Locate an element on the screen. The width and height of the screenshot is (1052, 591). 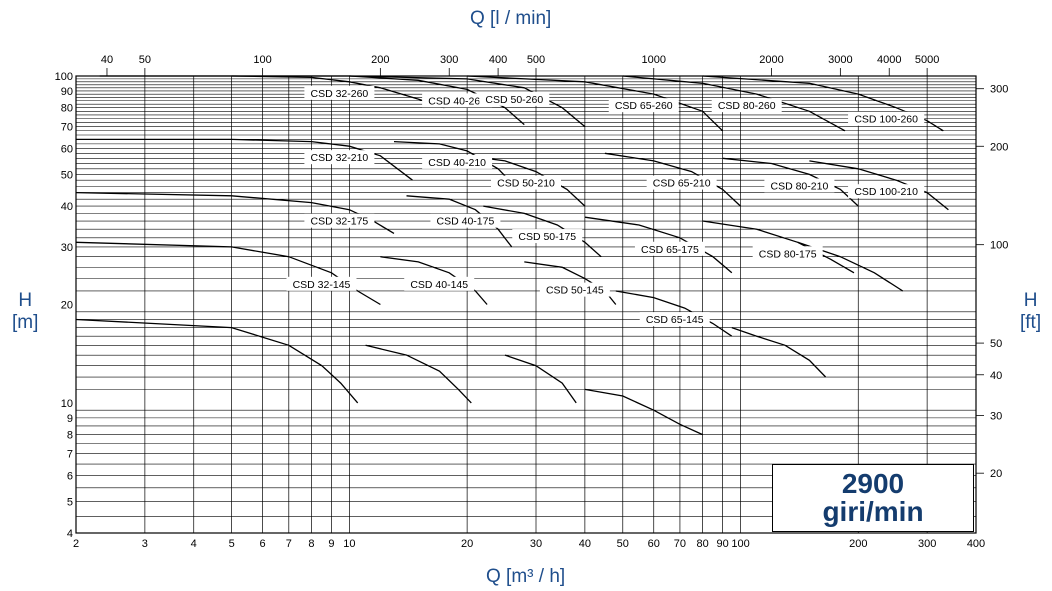
curve-label: CSD 100-210 is located at coordinates (886, 192).